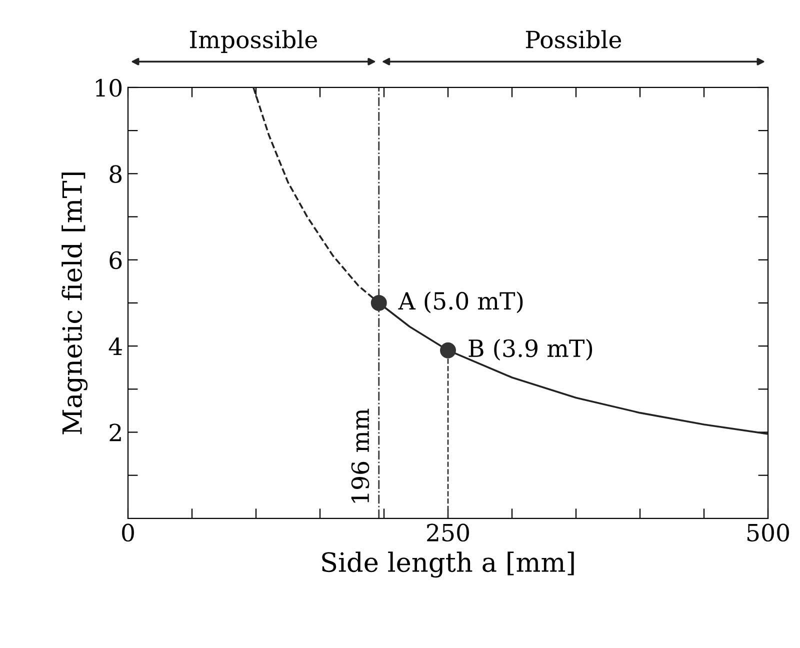  Describe the element at coordinates (109, 87) in the screenshot. I see `y-tick-label: 10` at that location.